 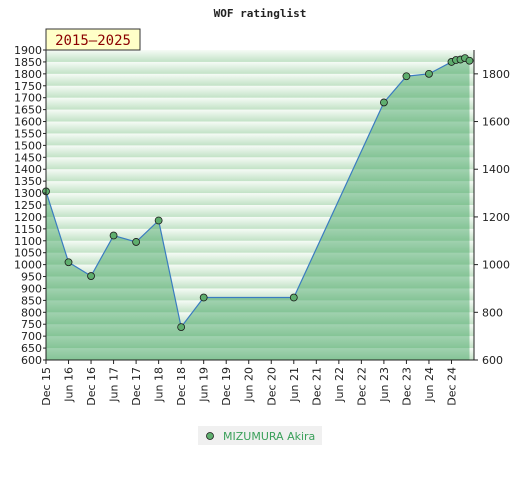 I want to click on x-tick-label: Dec 17, so click(x=136, y=386).